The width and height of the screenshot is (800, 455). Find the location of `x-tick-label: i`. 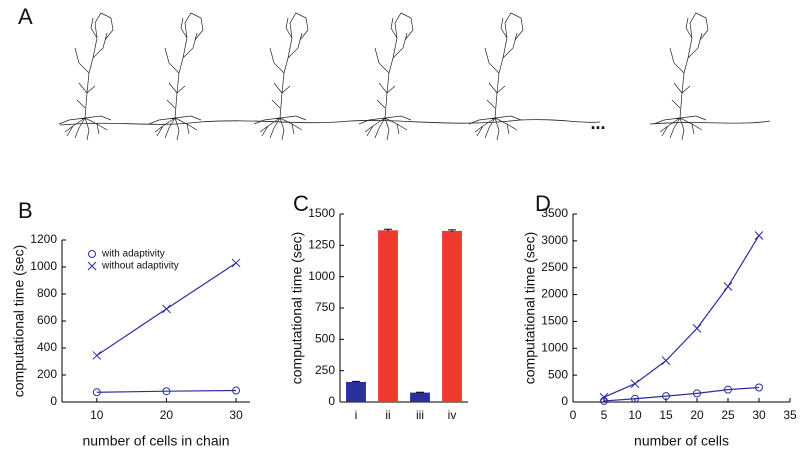

x-tick-label: i is located at coordinates (356, 415).